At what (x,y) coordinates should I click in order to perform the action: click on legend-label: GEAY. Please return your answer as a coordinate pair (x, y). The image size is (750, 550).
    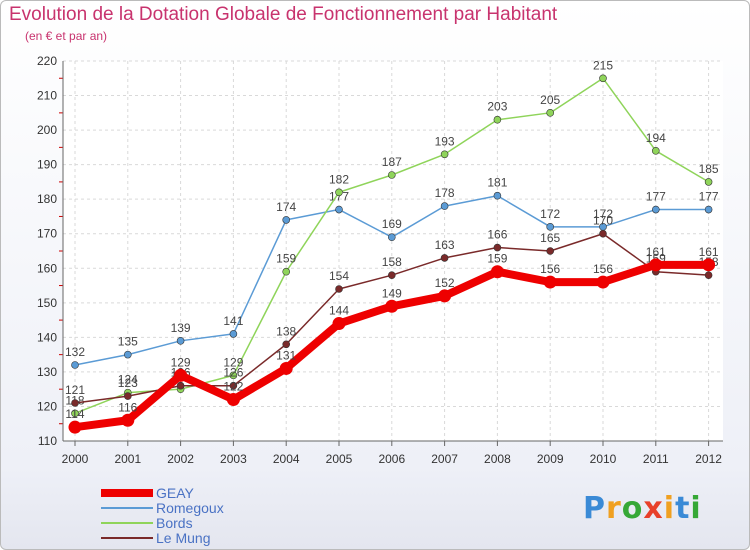
    Looking at the image, I should click on (175, 493).